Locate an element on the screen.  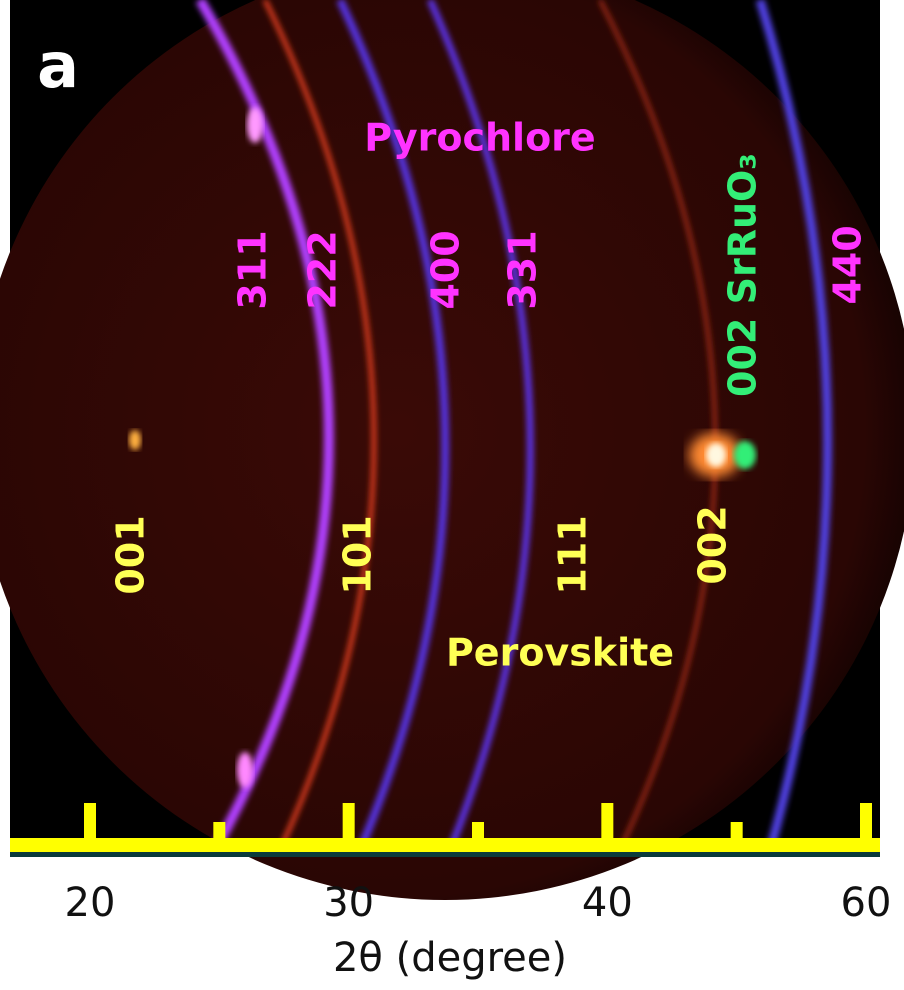
reflection-label: 311 is located at coordinates (253, 269).